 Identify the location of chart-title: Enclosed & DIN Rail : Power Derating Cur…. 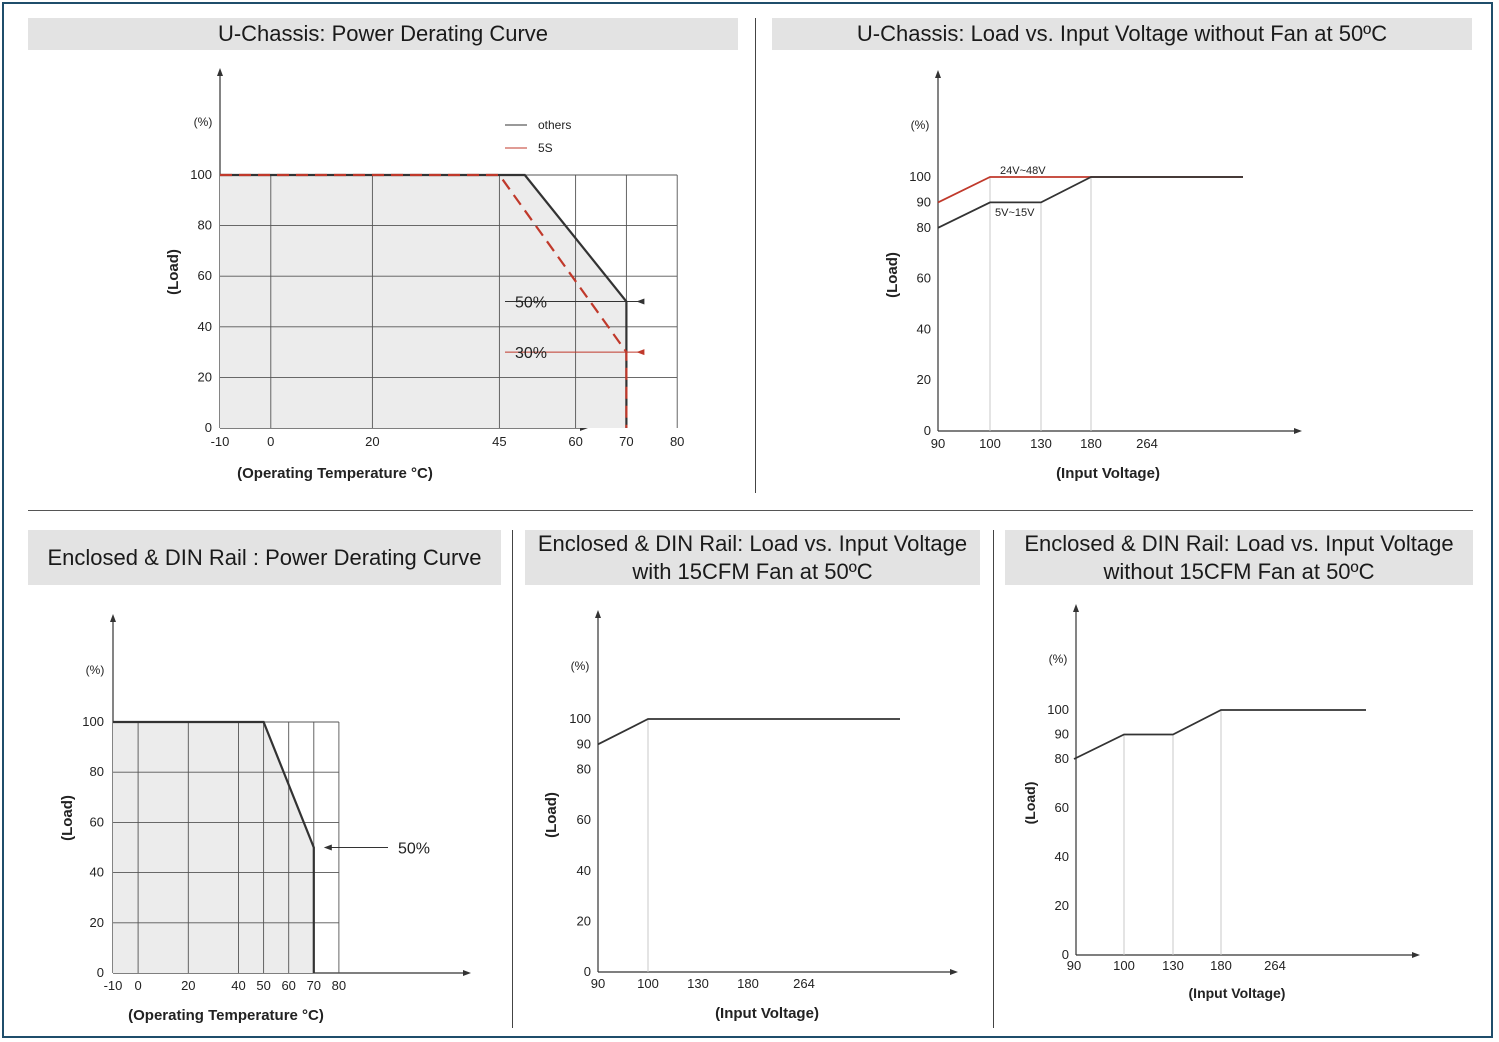
(264, 557).